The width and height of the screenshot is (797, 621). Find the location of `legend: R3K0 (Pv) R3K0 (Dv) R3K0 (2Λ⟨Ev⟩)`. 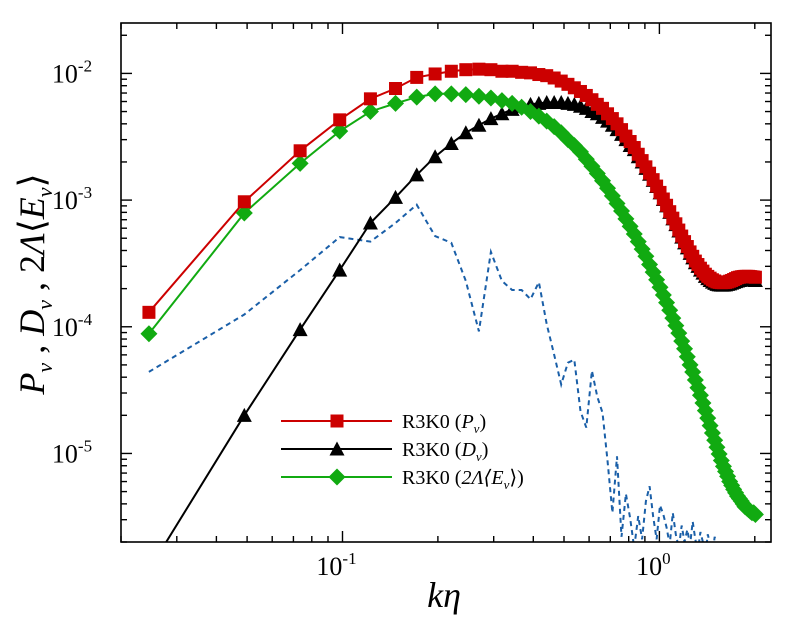

legend: R3K0 (Pv) R3K0 (Dv) R3K0 (2Λ⟨Ev⟩) is located at coordinates (402, 451).